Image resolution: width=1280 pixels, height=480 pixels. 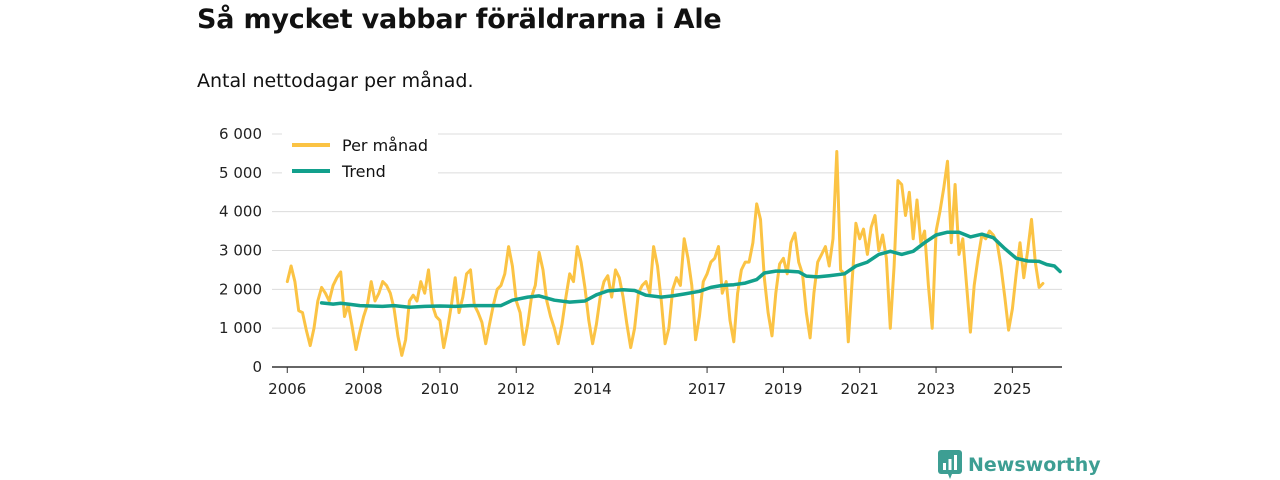 I want to click on y-tick-label: 4 000, so click(x=240, y=212).